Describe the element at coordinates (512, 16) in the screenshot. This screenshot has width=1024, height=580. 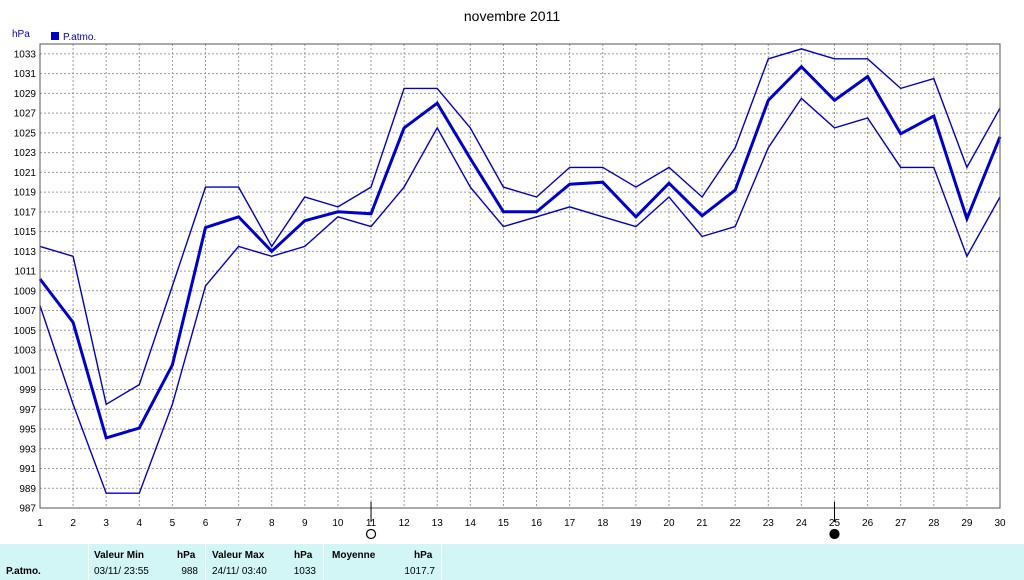
I see `chart-title: novembre 2011` at that location.